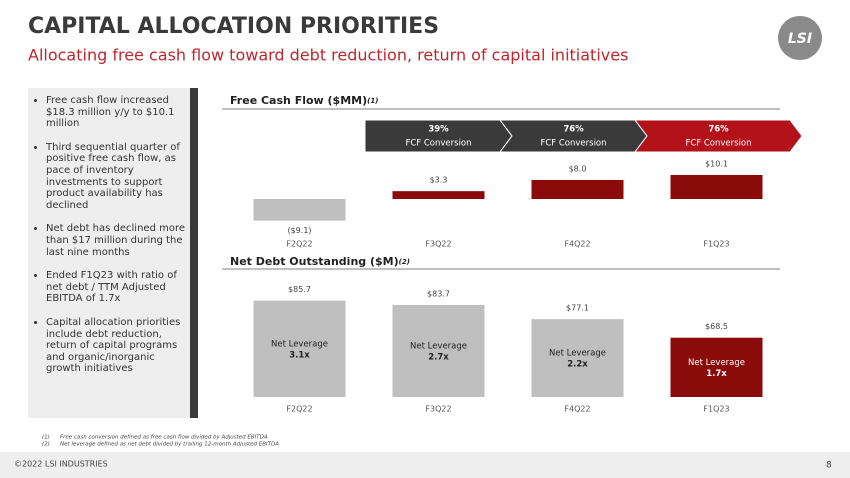 The image size is (850, 478). I want to click on value-label: $83.7, so click(438, 293).